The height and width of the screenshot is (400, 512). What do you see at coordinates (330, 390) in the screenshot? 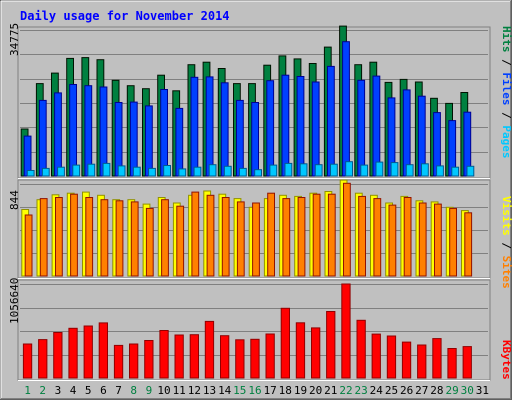
I see `x-tick-label-day-21: 21` at bounding box center [330, 390].